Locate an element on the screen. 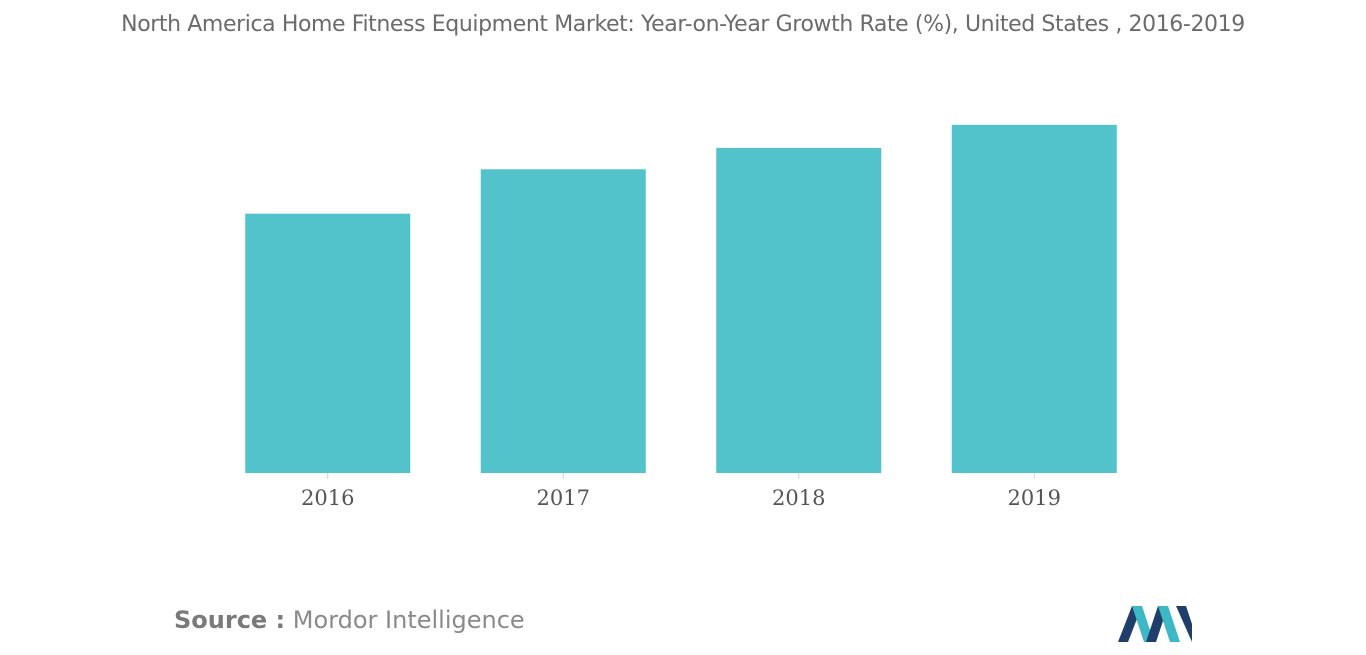 Image resolution: width=1366 pixels, height=655 pixels. x-tick-label-2016: 2016 is located at coordinates (327, 498).